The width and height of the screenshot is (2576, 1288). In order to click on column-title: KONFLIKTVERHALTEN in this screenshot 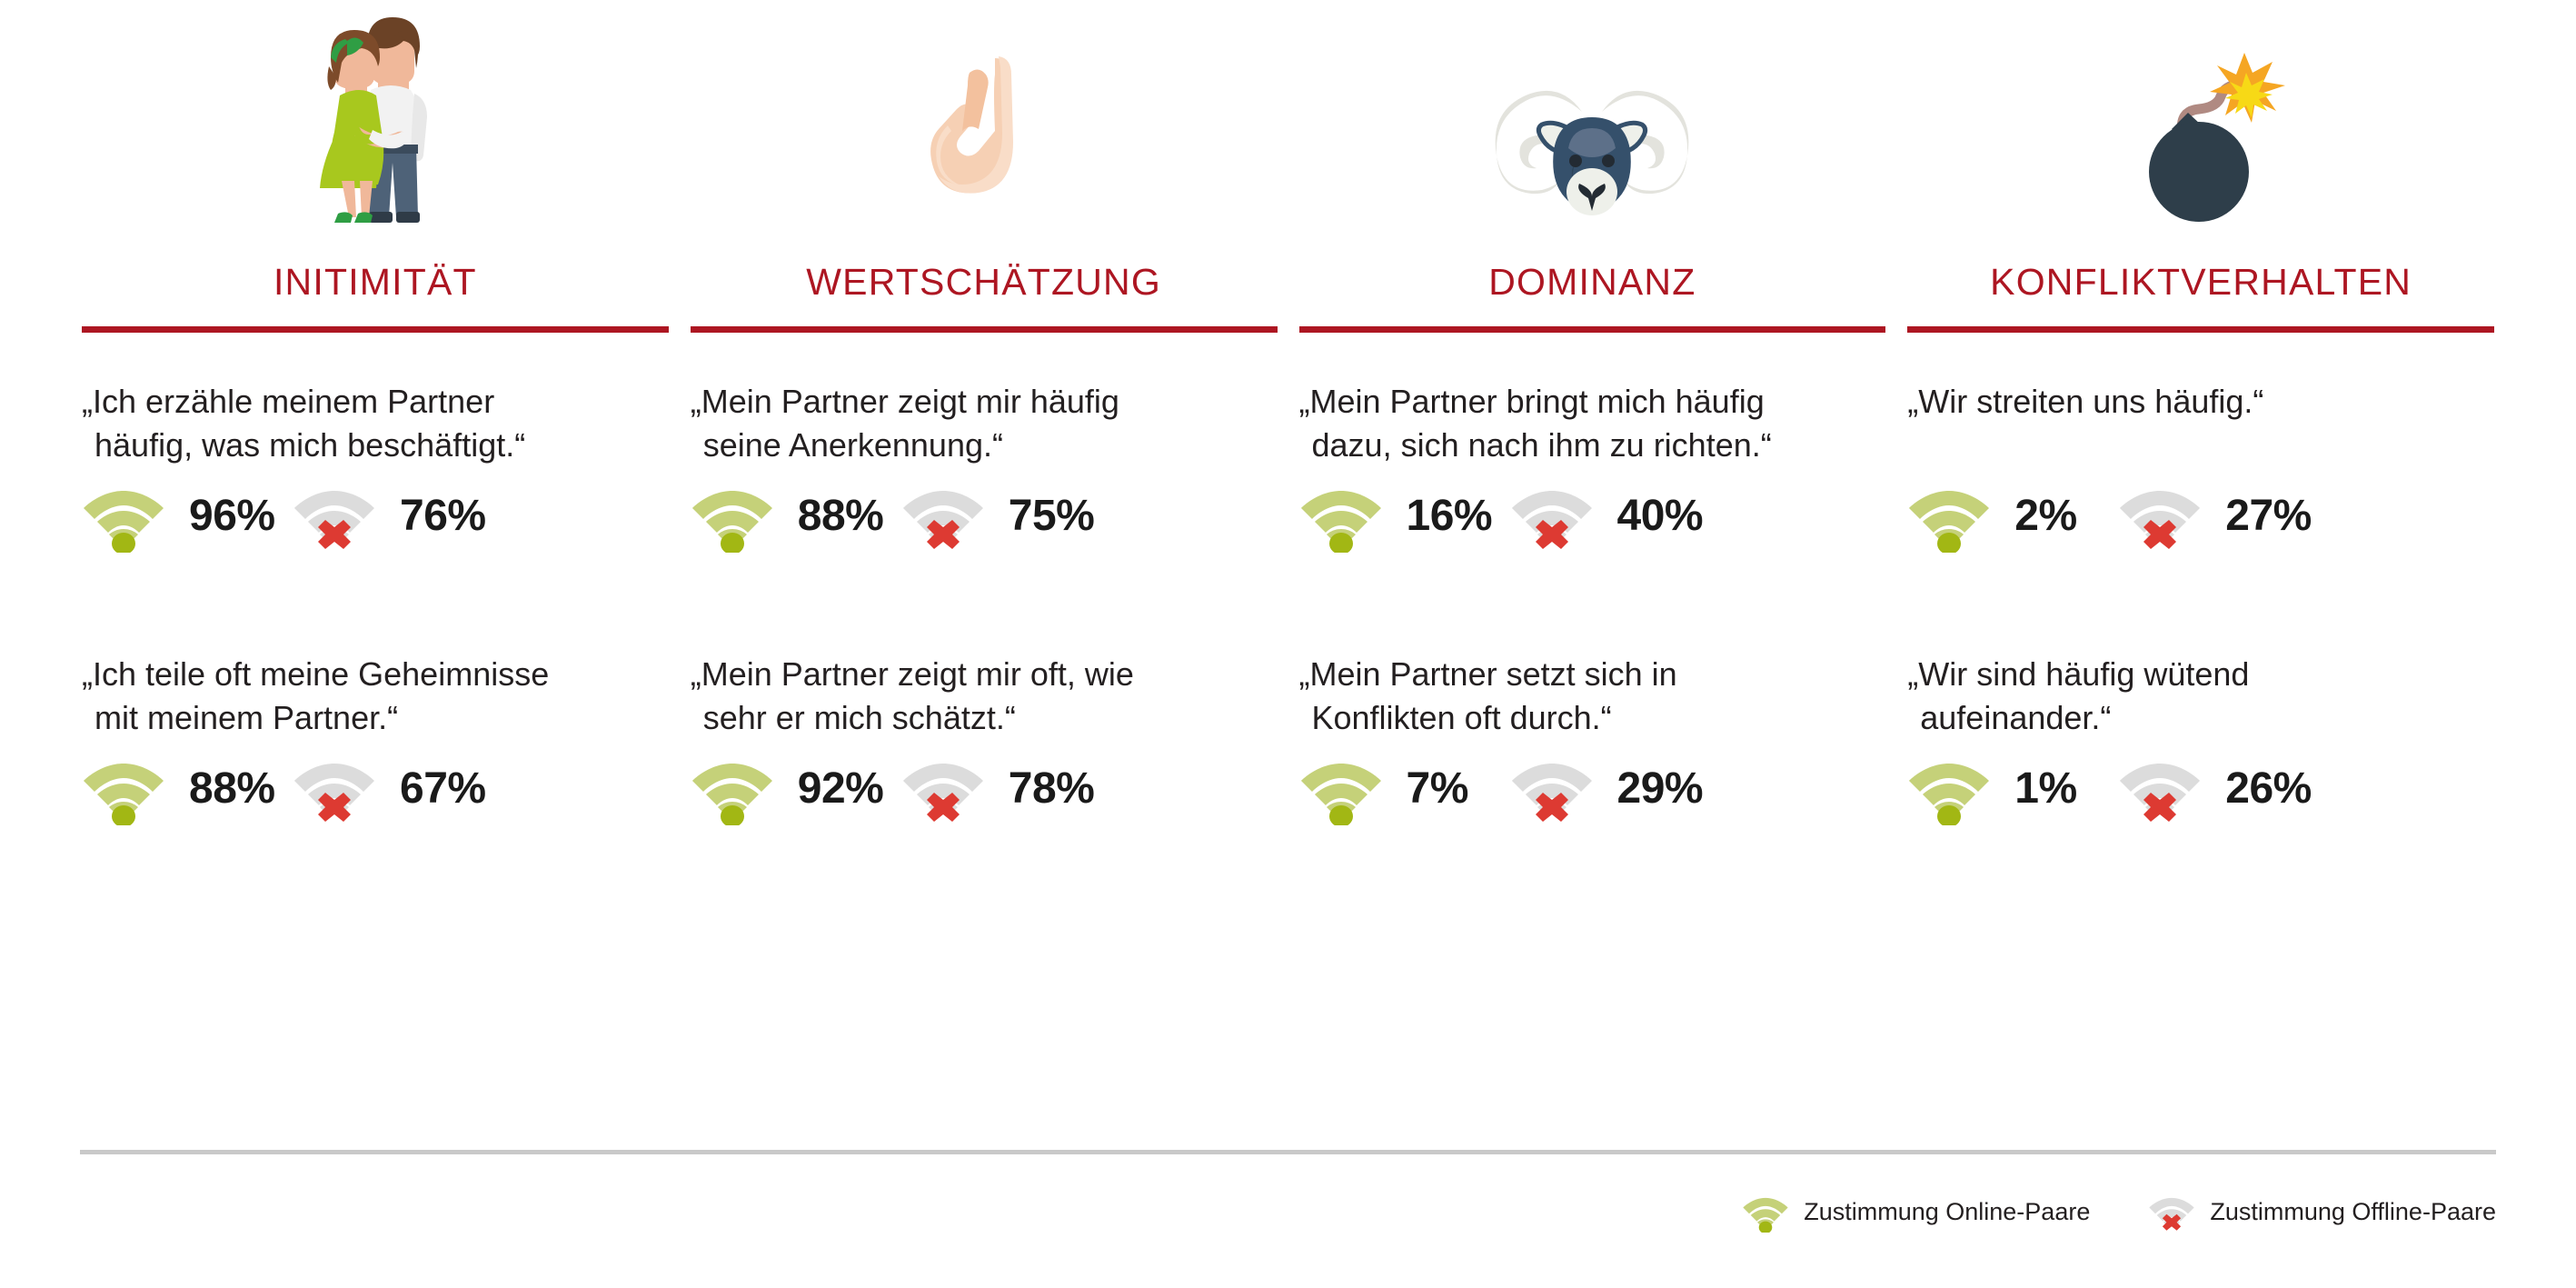, I will do `click(2201, 282)`.